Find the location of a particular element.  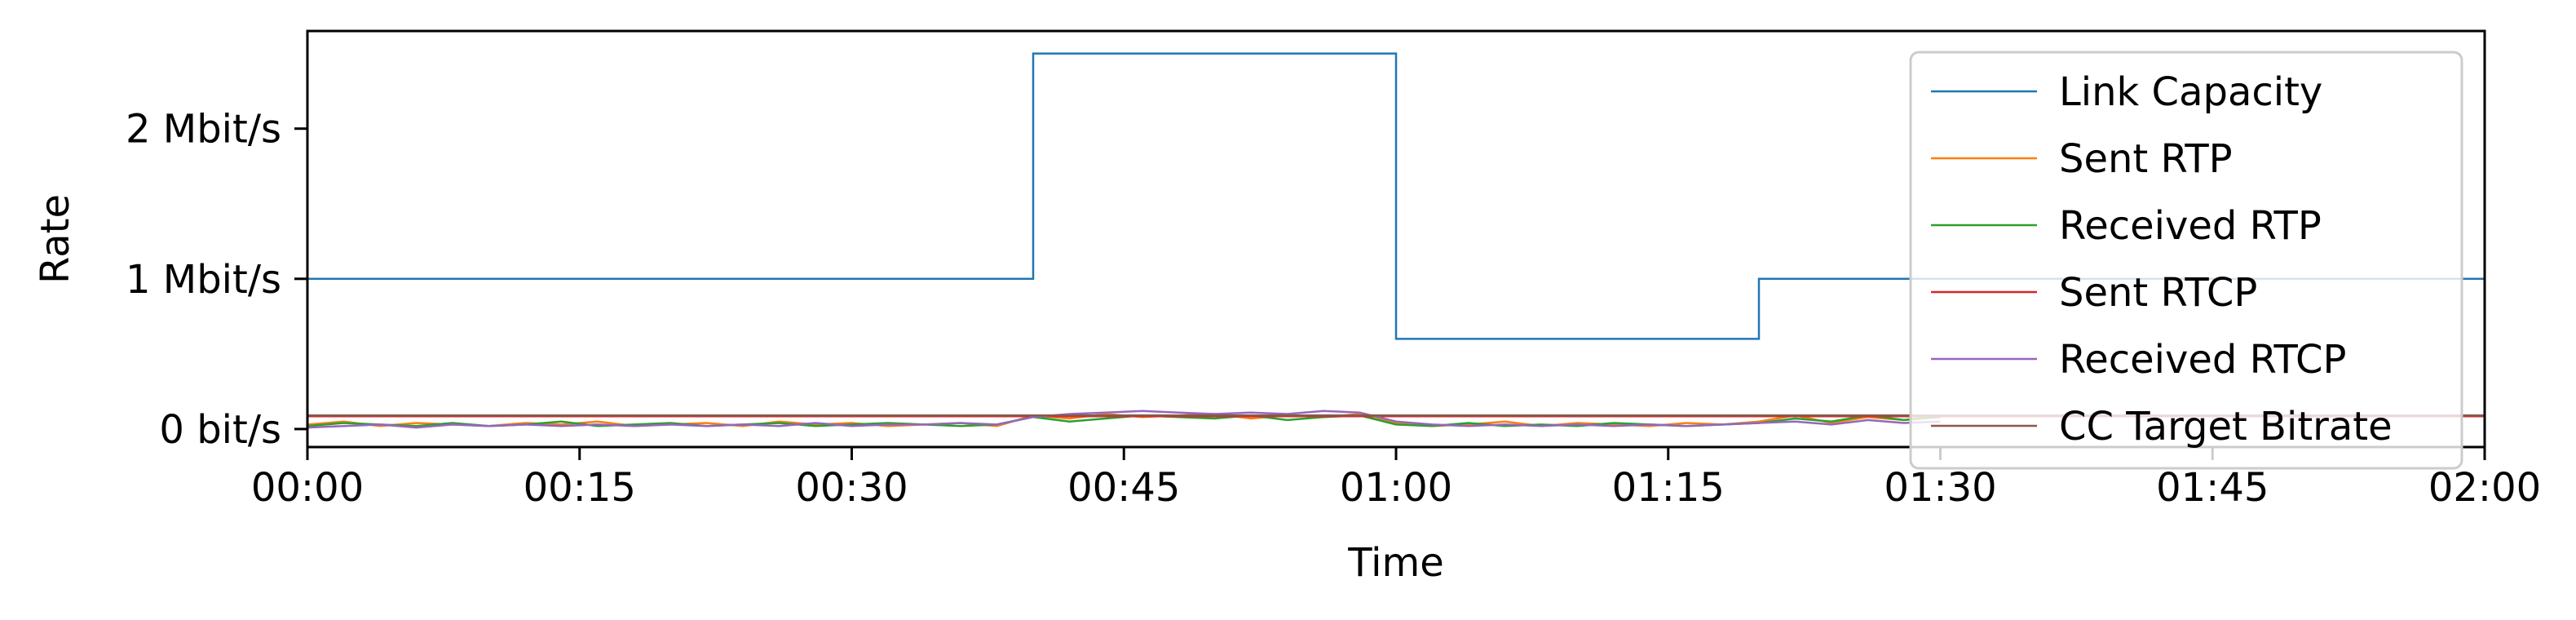

legend-label-sent-rtp: Sent RTP is located at coordinates (2146, 159).